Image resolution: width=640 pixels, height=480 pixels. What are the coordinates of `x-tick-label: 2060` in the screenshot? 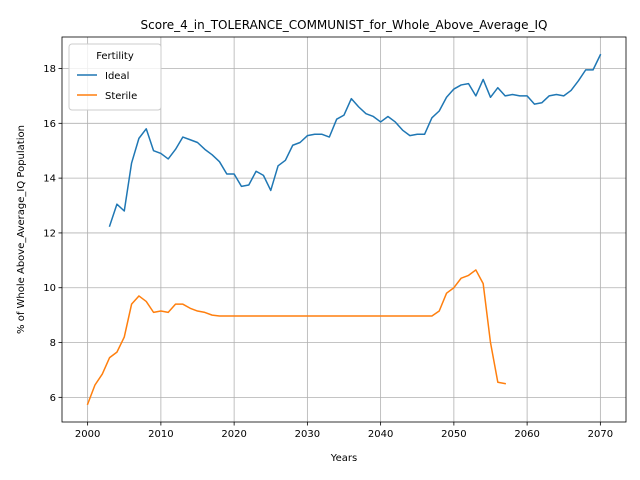 It's located at (526, 434).